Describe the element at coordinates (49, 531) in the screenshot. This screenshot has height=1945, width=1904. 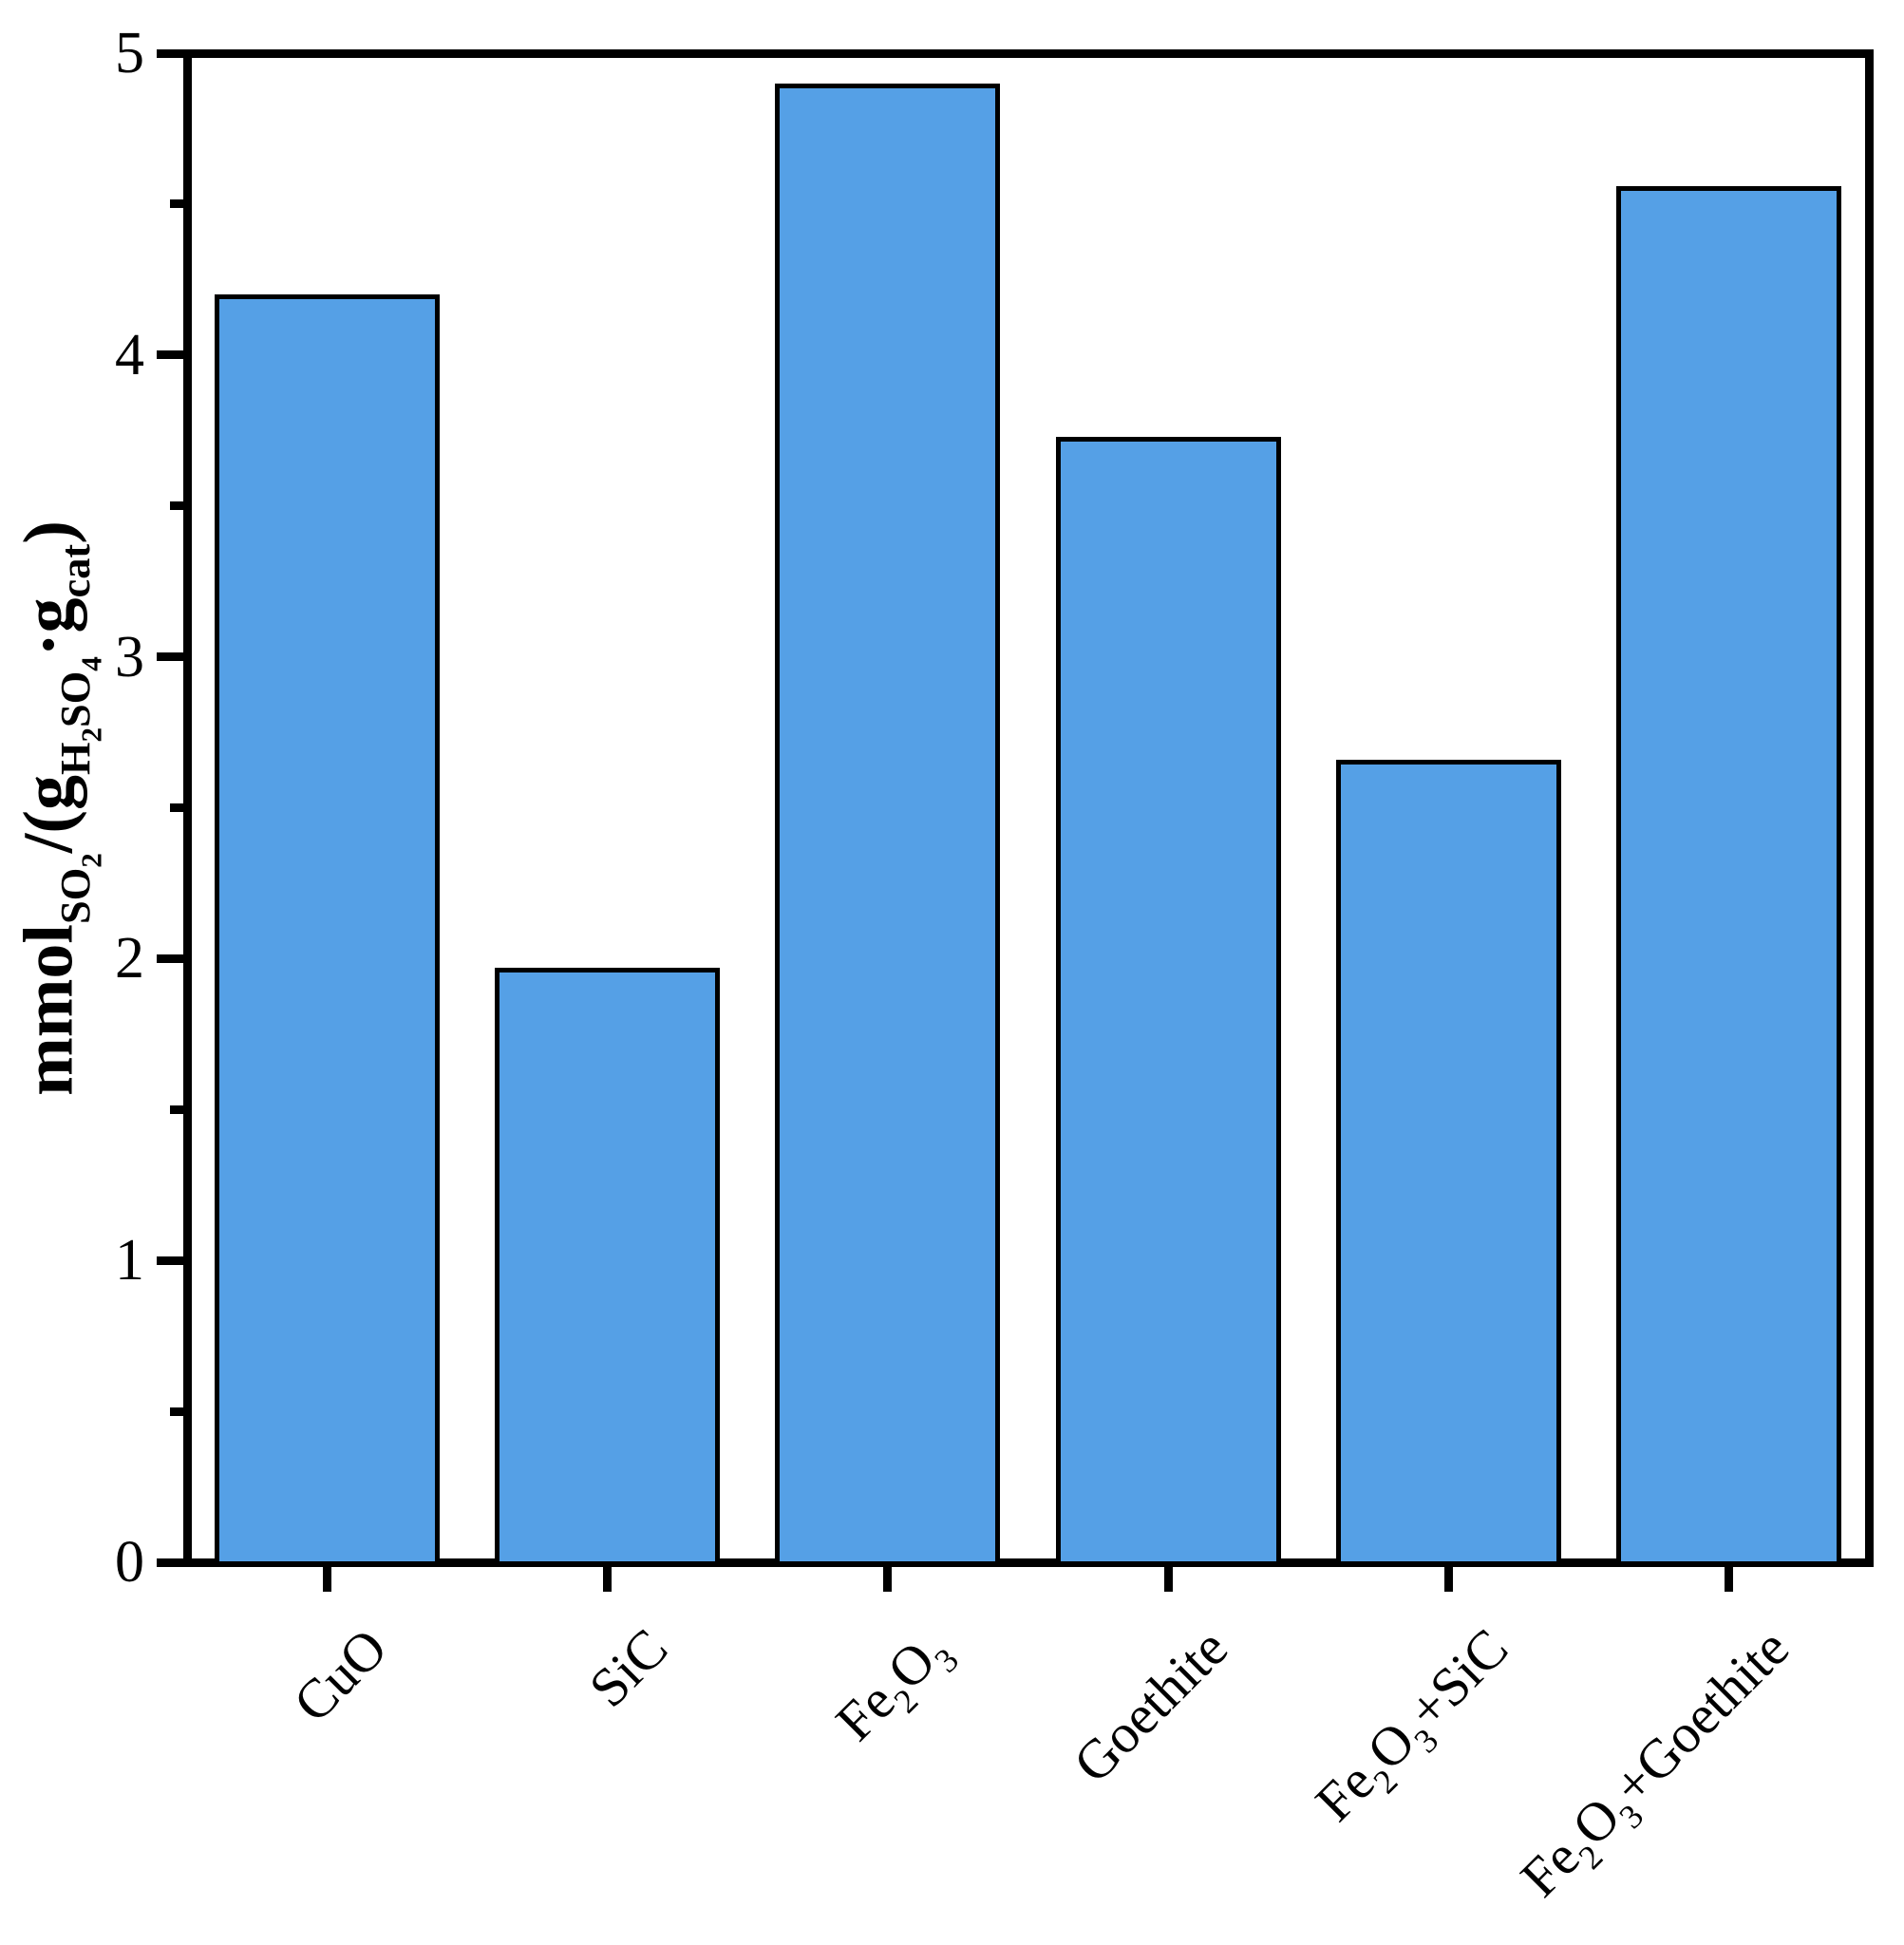
I see `label-text: )` at that location.